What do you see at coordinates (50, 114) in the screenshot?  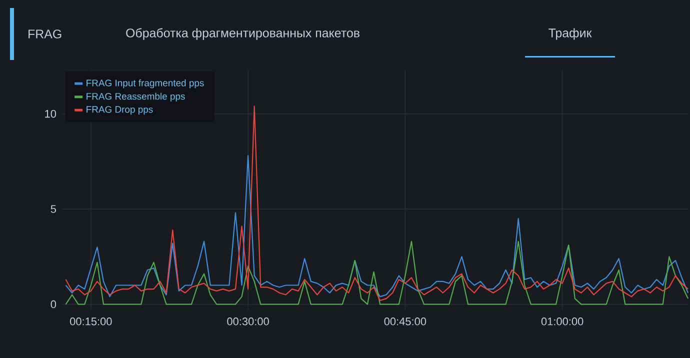 I see `y-tick-label: 10` at bounding box center [50, 114].